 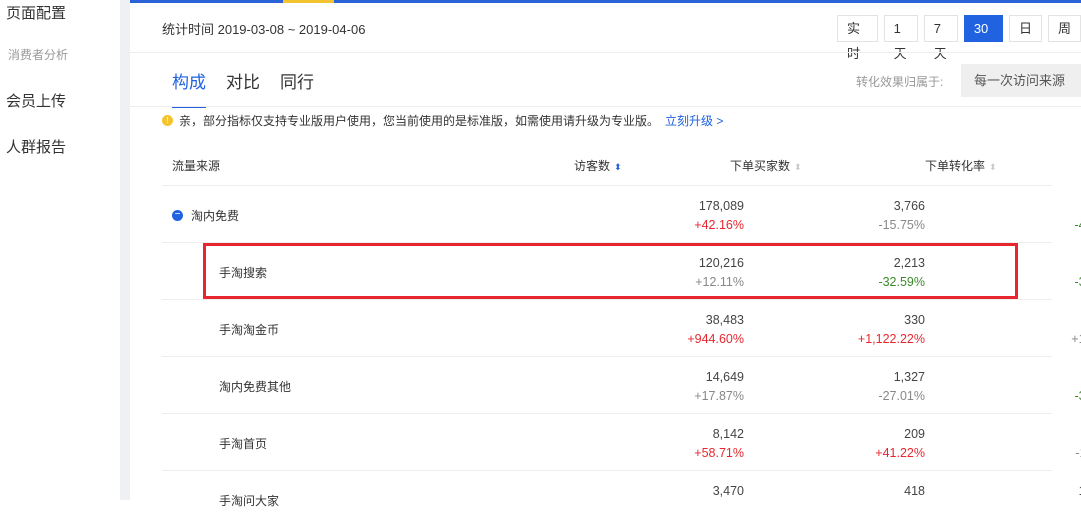 What do you see at coordinates (909, 377) in the screenshot?
I see `buyers-value: 1,327` at bounding box center [909, 377].